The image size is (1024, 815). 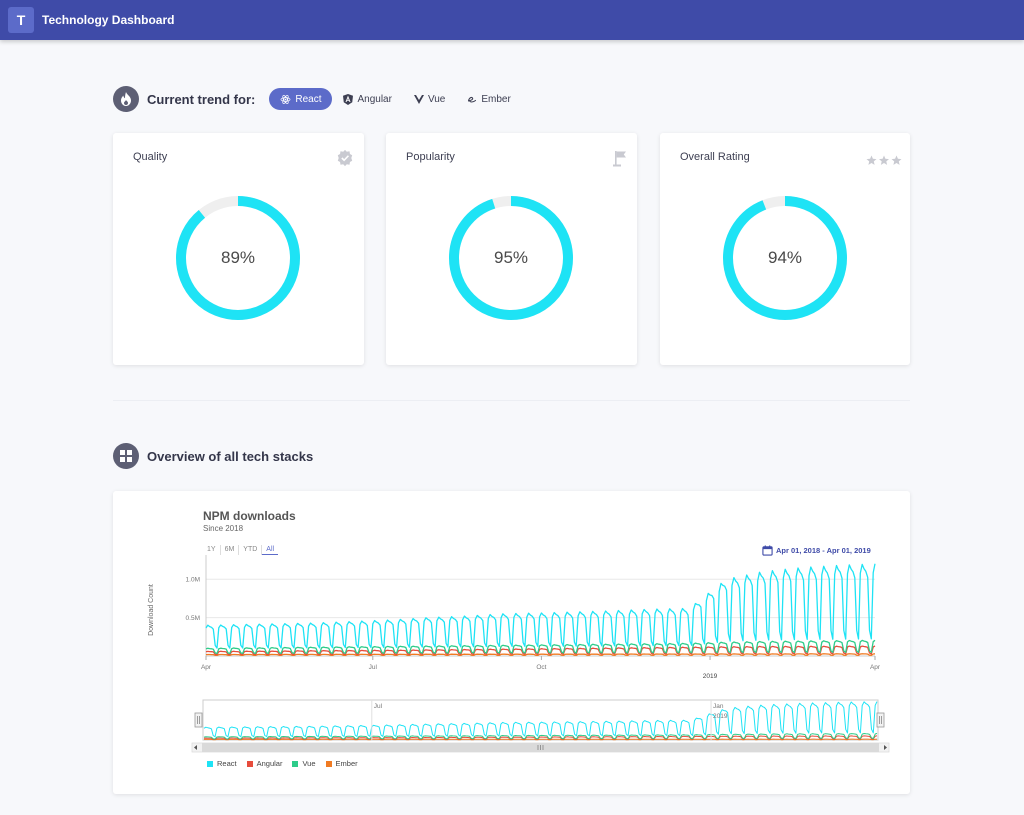 I want to click on react-icon, so click(x=285, y=99).